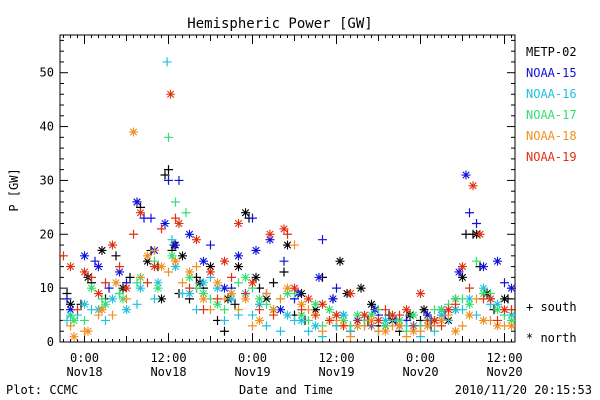  What do you see at coordinates (168, 372) in the screenshot?
I see `x-tick-label-date: Nov18` at bounding box center [168, 372].